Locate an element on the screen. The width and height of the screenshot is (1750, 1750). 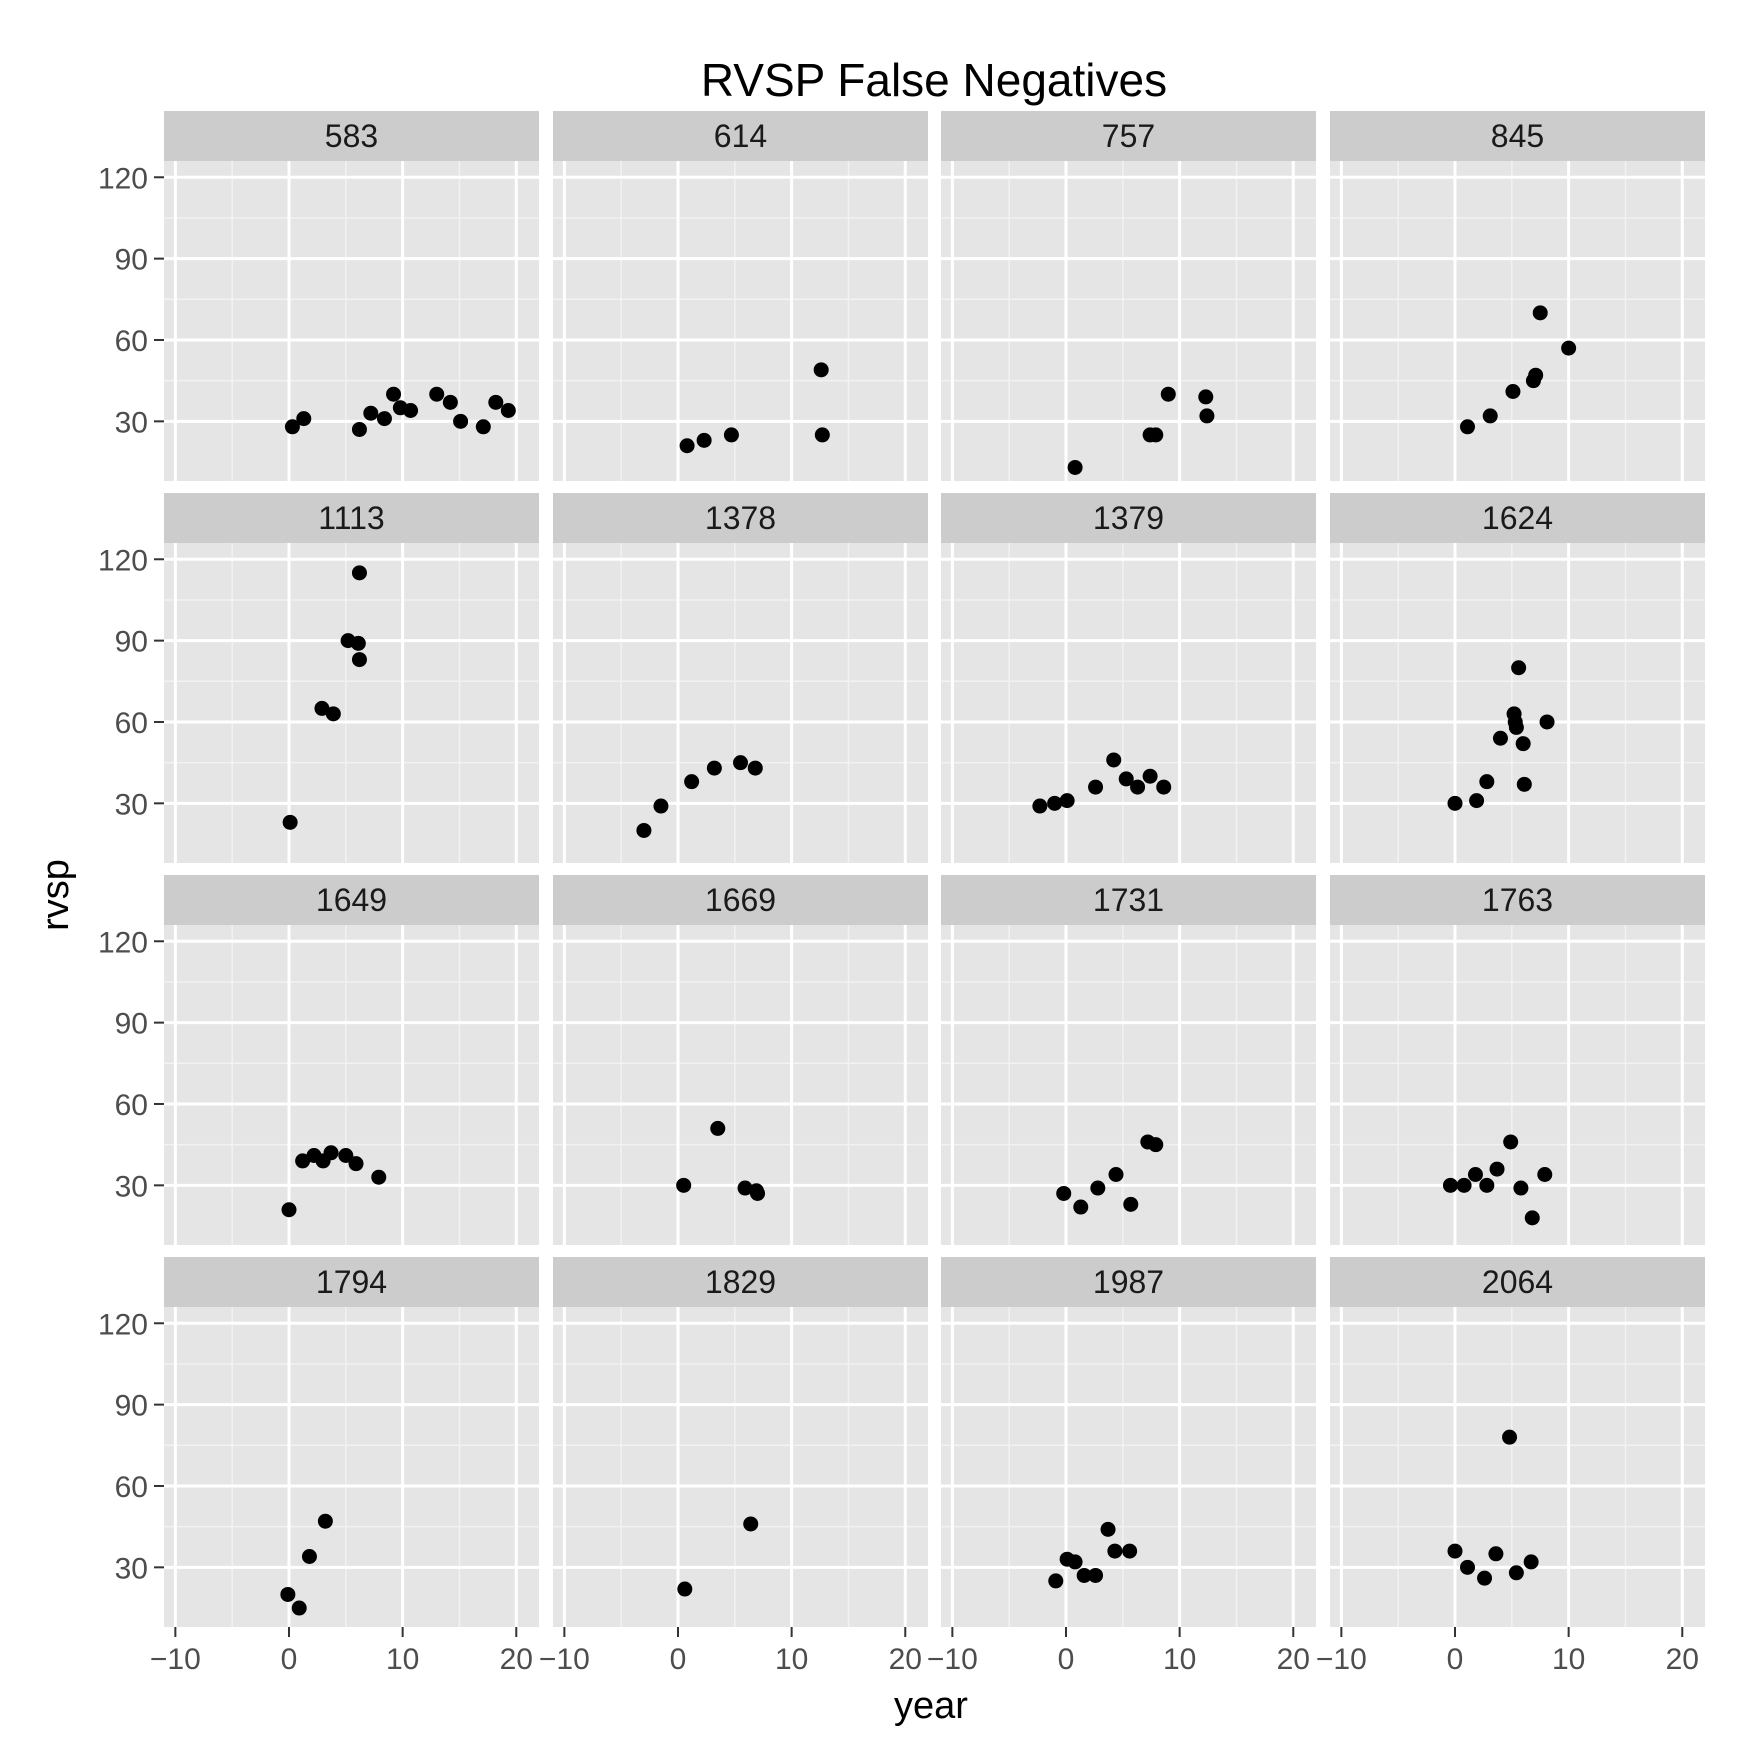
y-axis-title: rvsp is located at coordinates (56, 895).